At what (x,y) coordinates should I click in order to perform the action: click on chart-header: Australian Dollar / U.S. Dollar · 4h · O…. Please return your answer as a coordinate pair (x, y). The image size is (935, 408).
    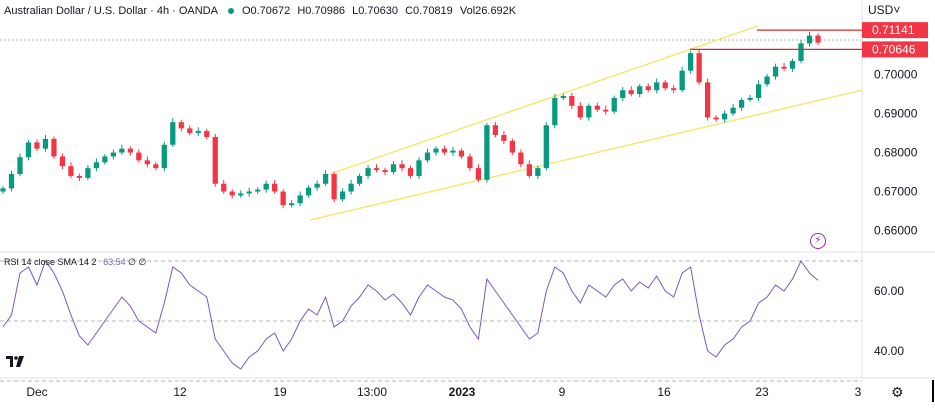
    Looking at the image, I should click on (262, 11).